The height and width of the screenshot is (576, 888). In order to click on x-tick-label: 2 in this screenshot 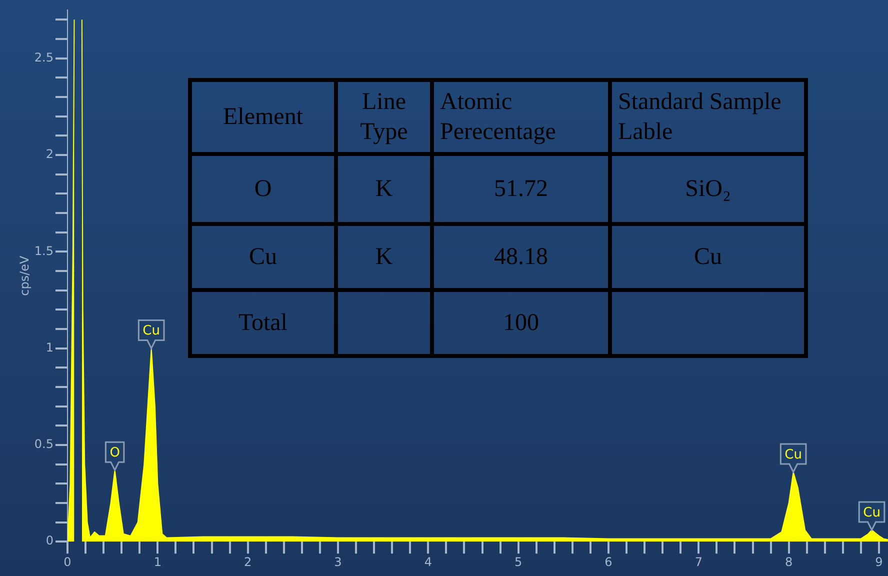, I will do `click(248, 561)`.